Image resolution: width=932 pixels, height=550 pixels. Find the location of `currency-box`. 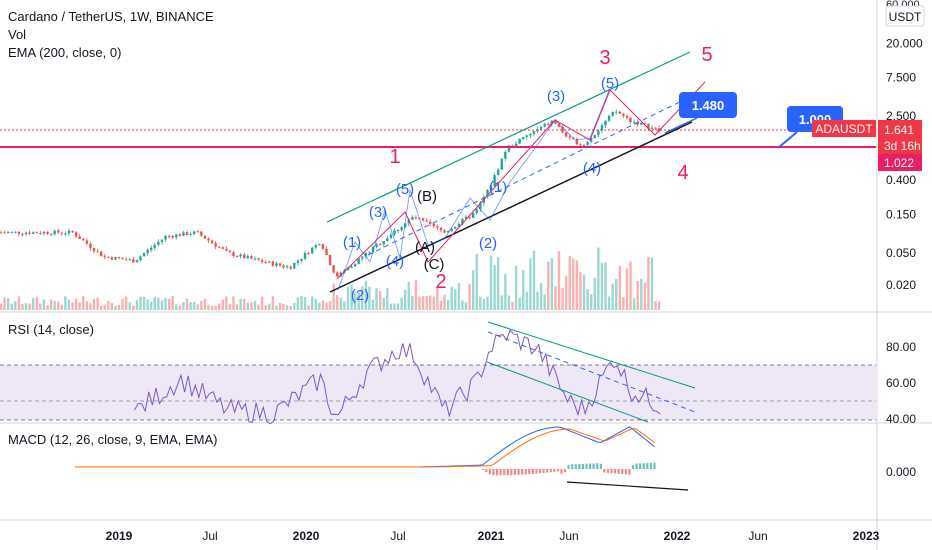

currency-box is located at coordinates (905, 16).